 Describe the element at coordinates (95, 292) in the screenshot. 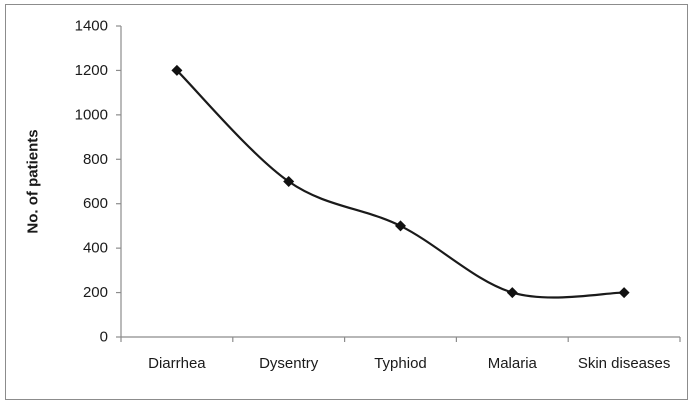

I see `y-tick-label: 200` at that location.